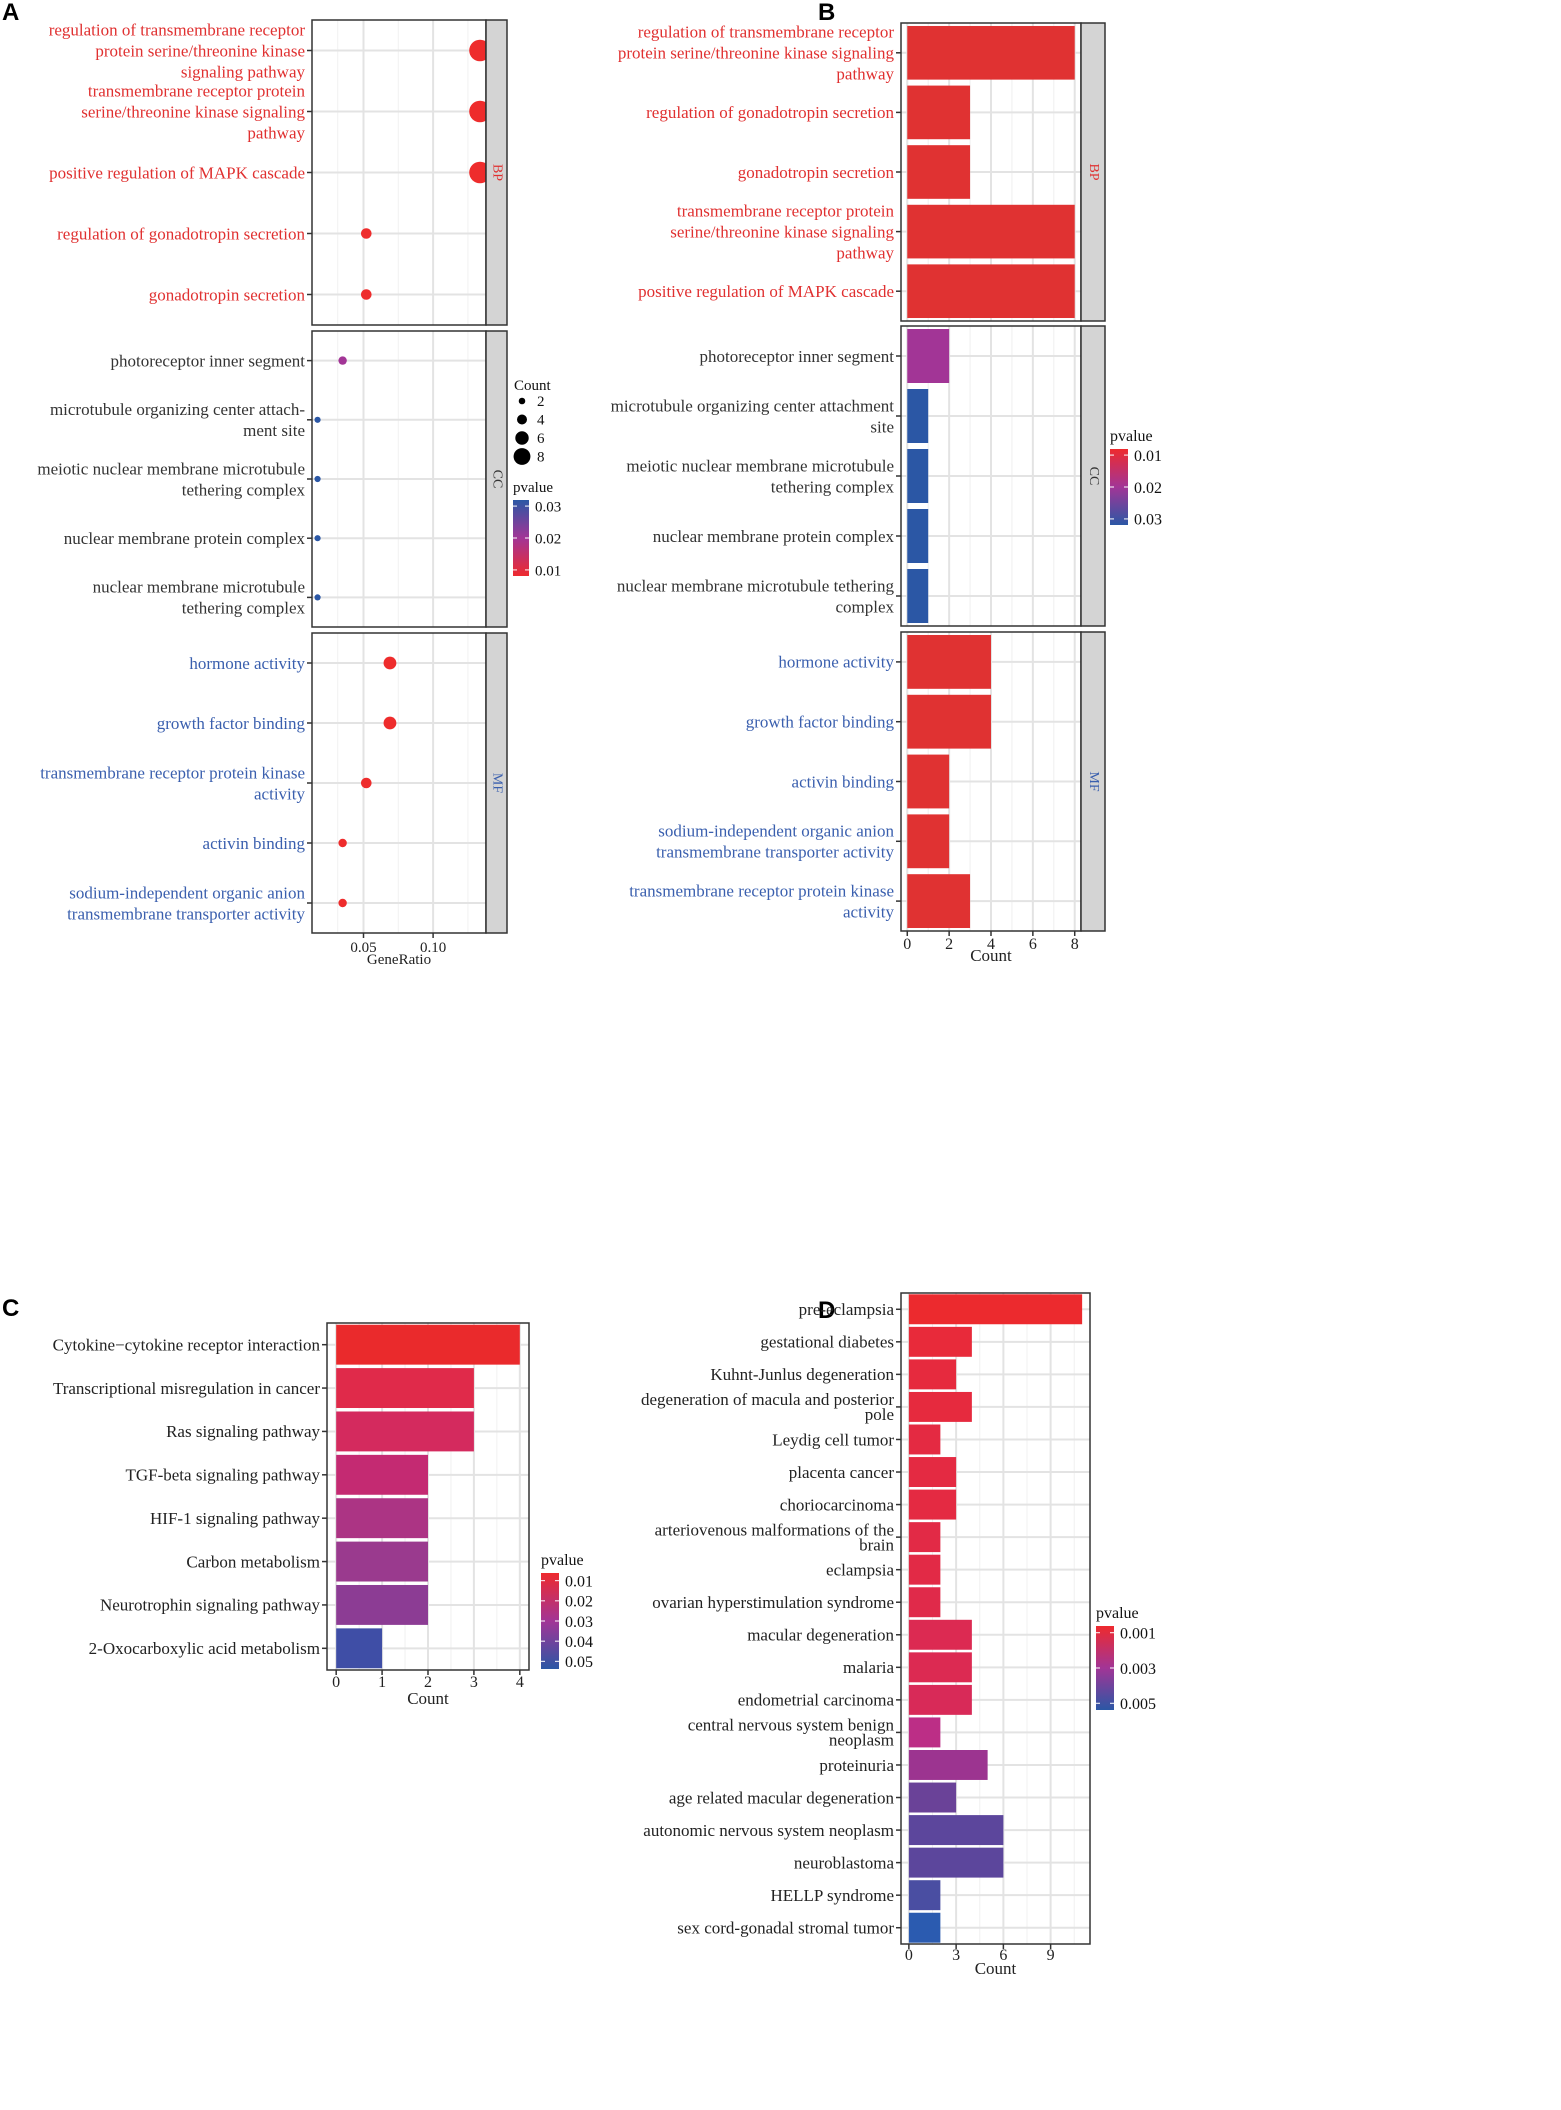 The image size is (1561, 2110). I want to click on category-label: protein serine/threonine kinase, so click(200, 50).